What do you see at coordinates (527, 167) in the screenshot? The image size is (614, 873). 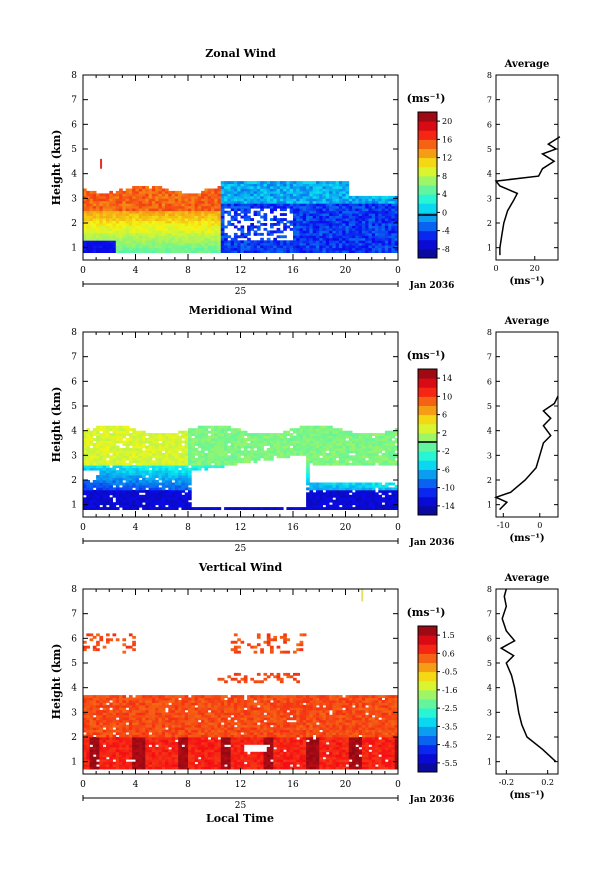 I see `profile-frame` at bounding box center [527, 167].